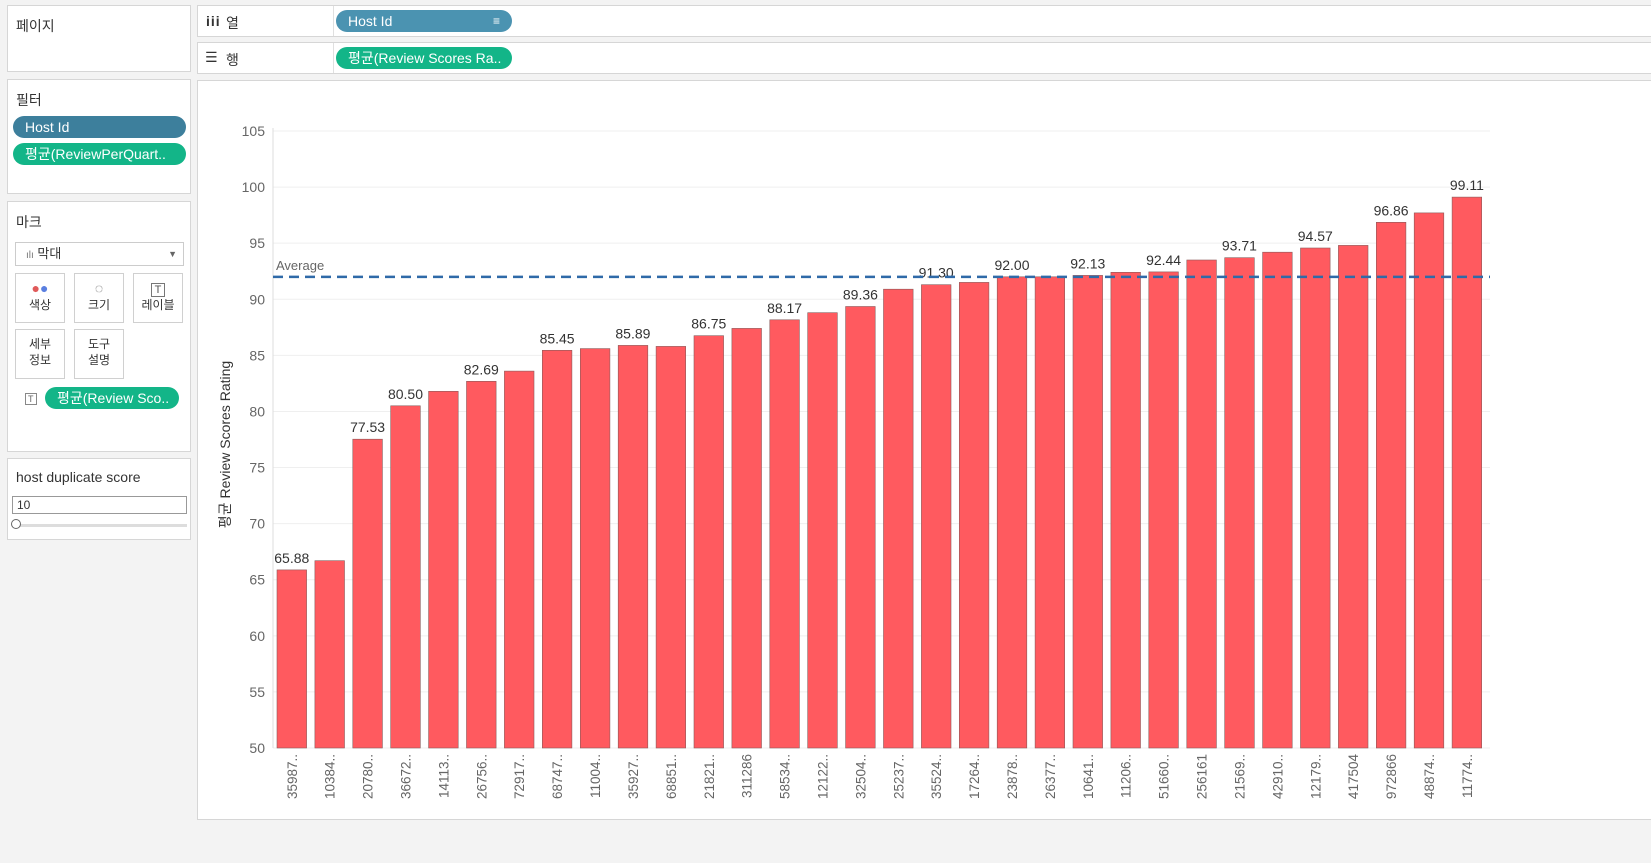 The width and height of the screenshot is (1651, 863). Describe the element at coordinates (709, 776) in the screenshot. I see `x-tick-label: 21821..` at that location.